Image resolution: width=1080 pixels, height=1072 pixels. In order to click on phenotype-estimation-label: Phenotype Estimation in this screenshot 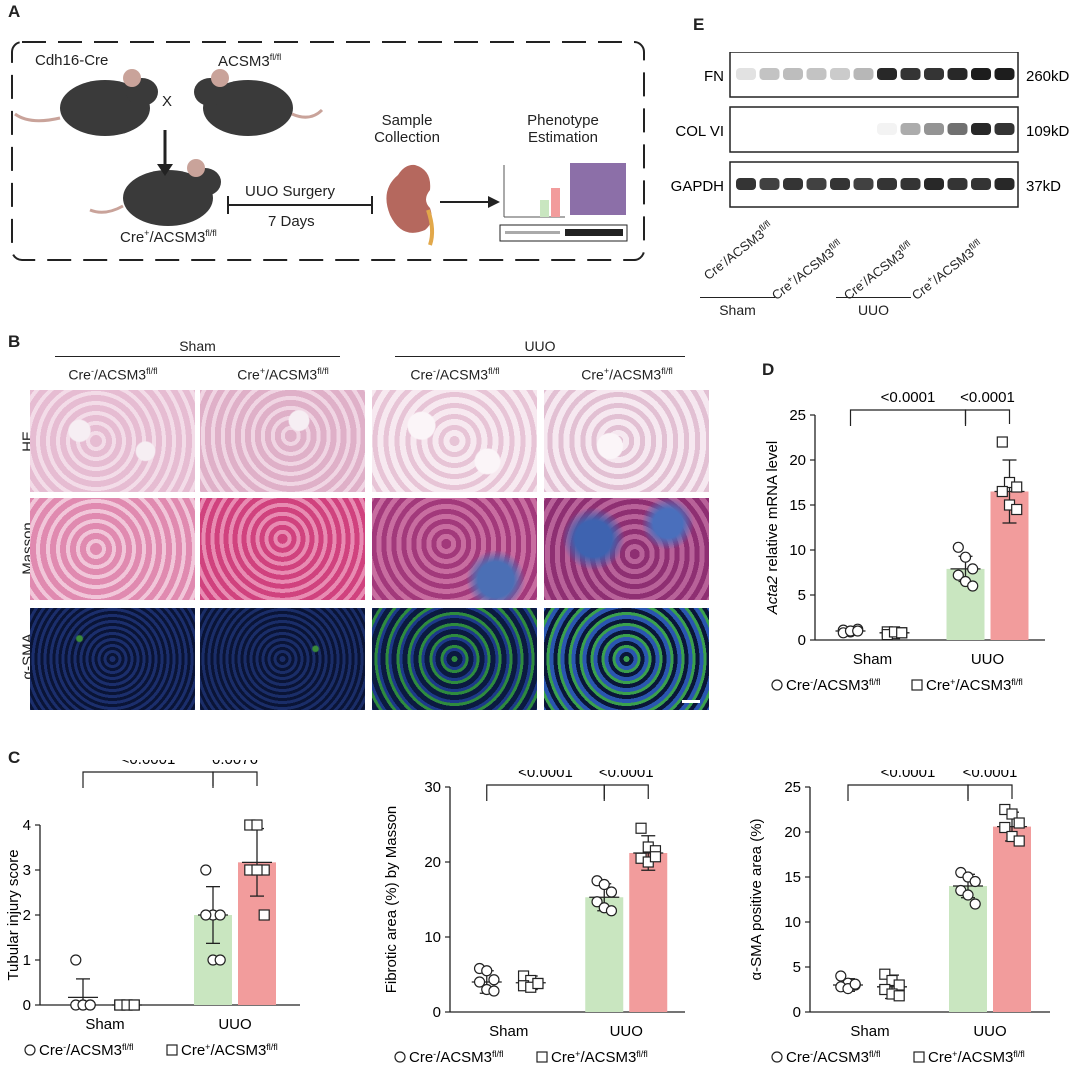, I will do `click(563, 129)`.